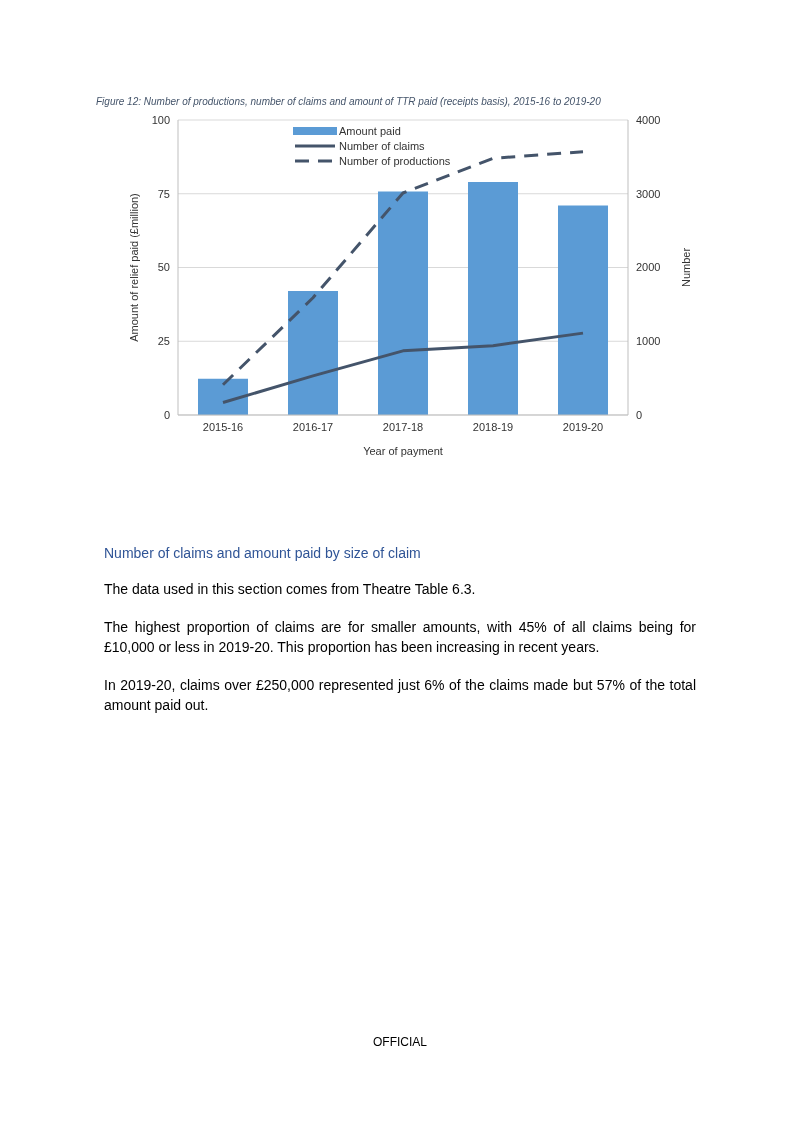 This screenshot has height=1131, width=800. Describe the element at coordinates (263, 553) in the screenshot. I see `text: Number of claims and amount paid by size of claim` at that location.